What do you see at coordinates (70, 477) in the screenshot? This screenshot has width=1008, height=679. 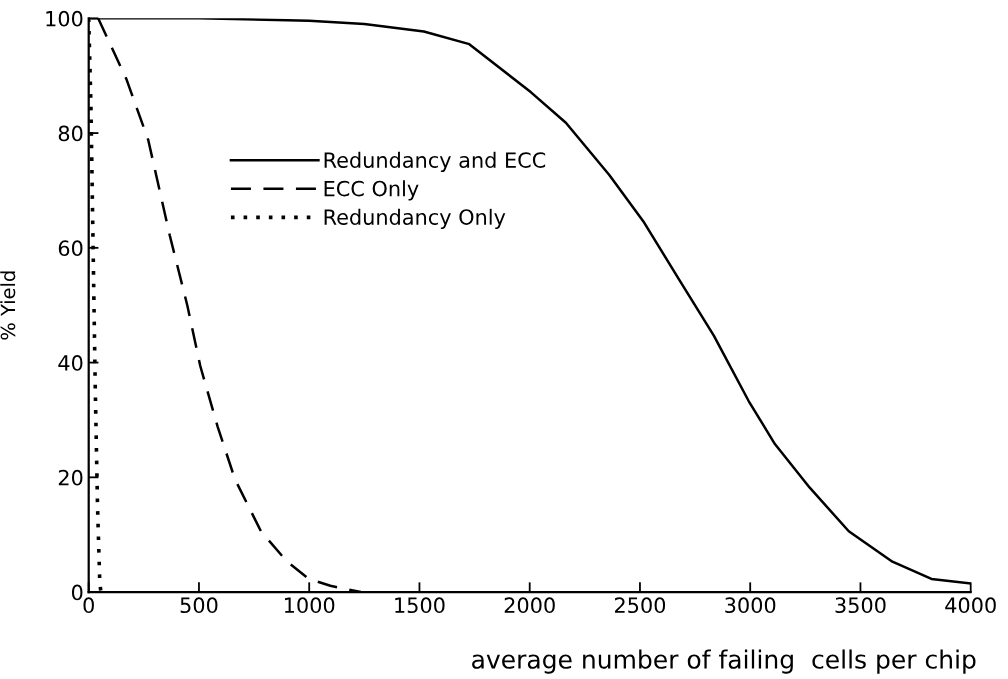 I see `y-tick-label: 20` at bounding box center [70, 477].